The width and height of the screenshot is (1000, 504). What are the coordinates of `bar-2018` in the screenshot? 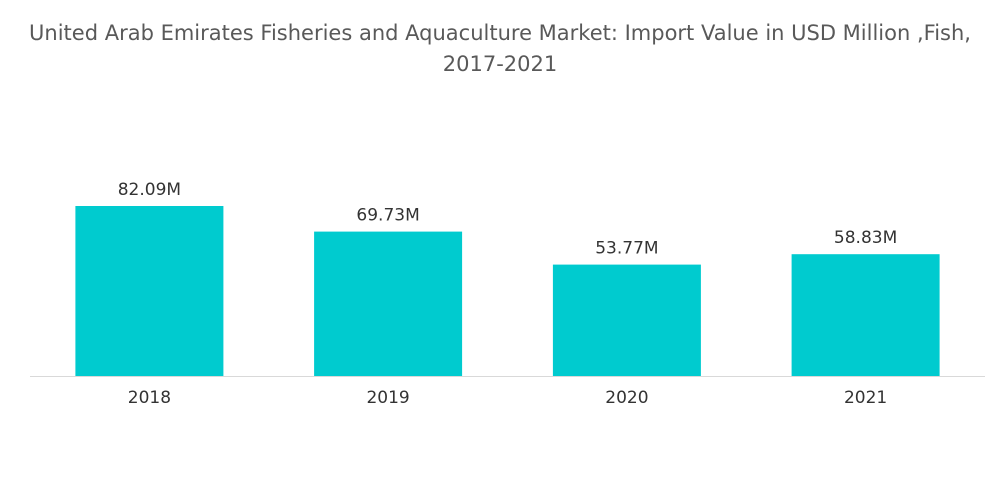 It's located at (149, 291).